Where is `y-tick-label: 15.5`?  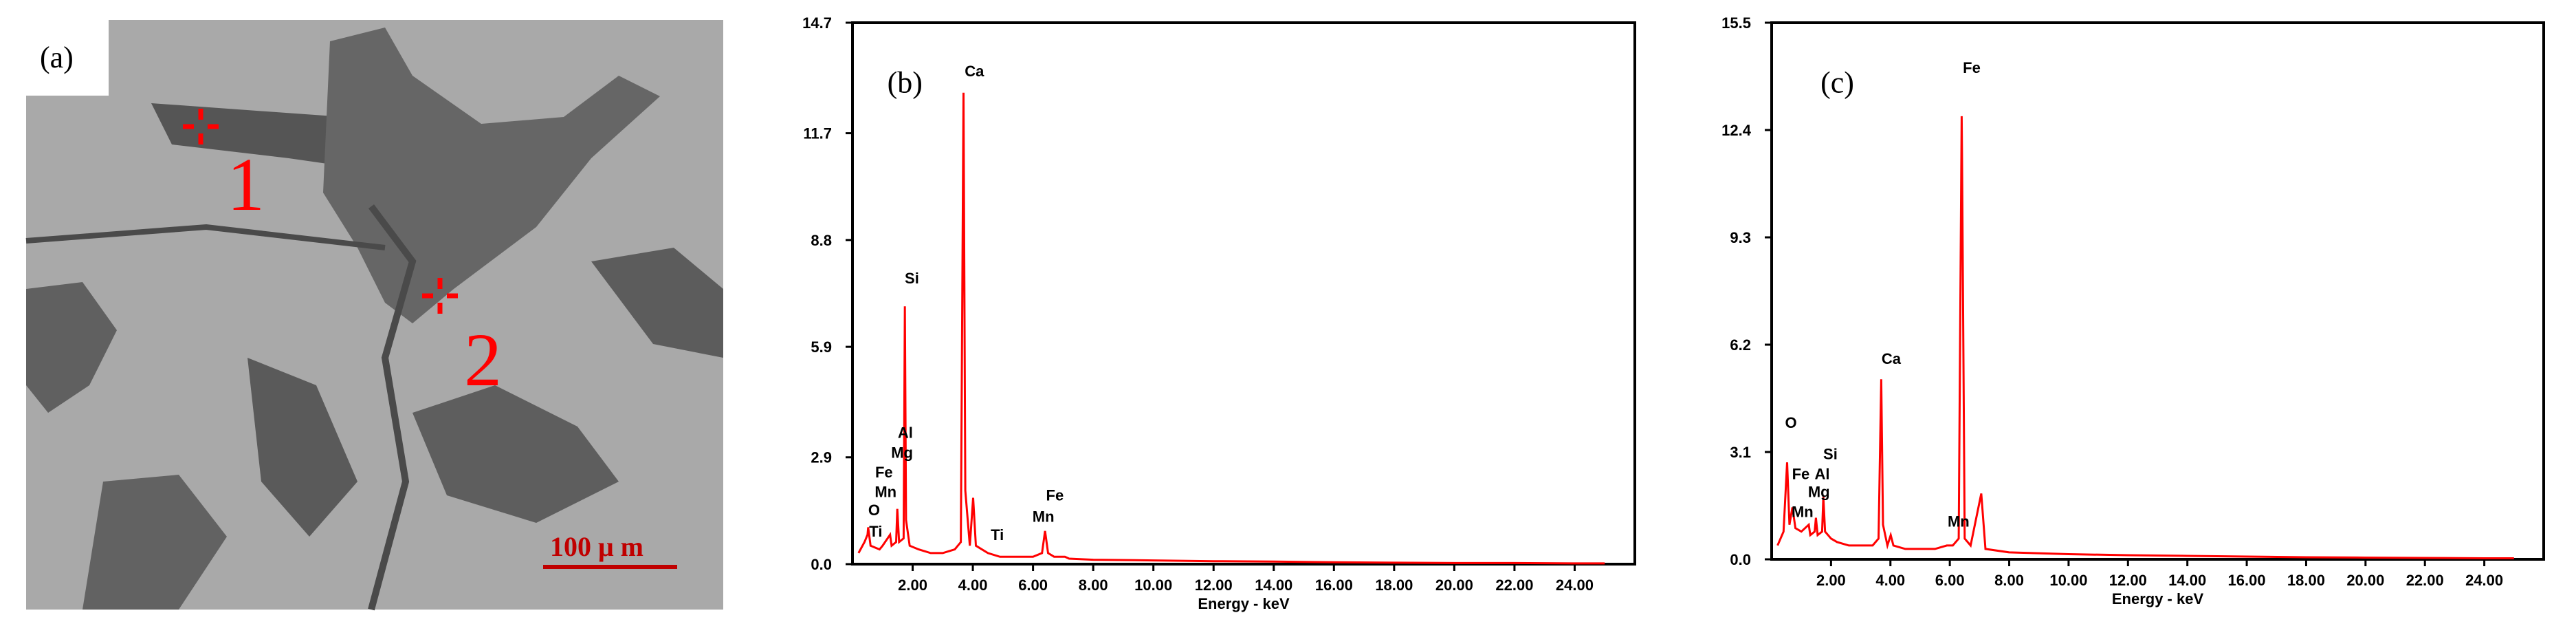
y-tick-label: 15.5 is located at coordinates (1736, 23).